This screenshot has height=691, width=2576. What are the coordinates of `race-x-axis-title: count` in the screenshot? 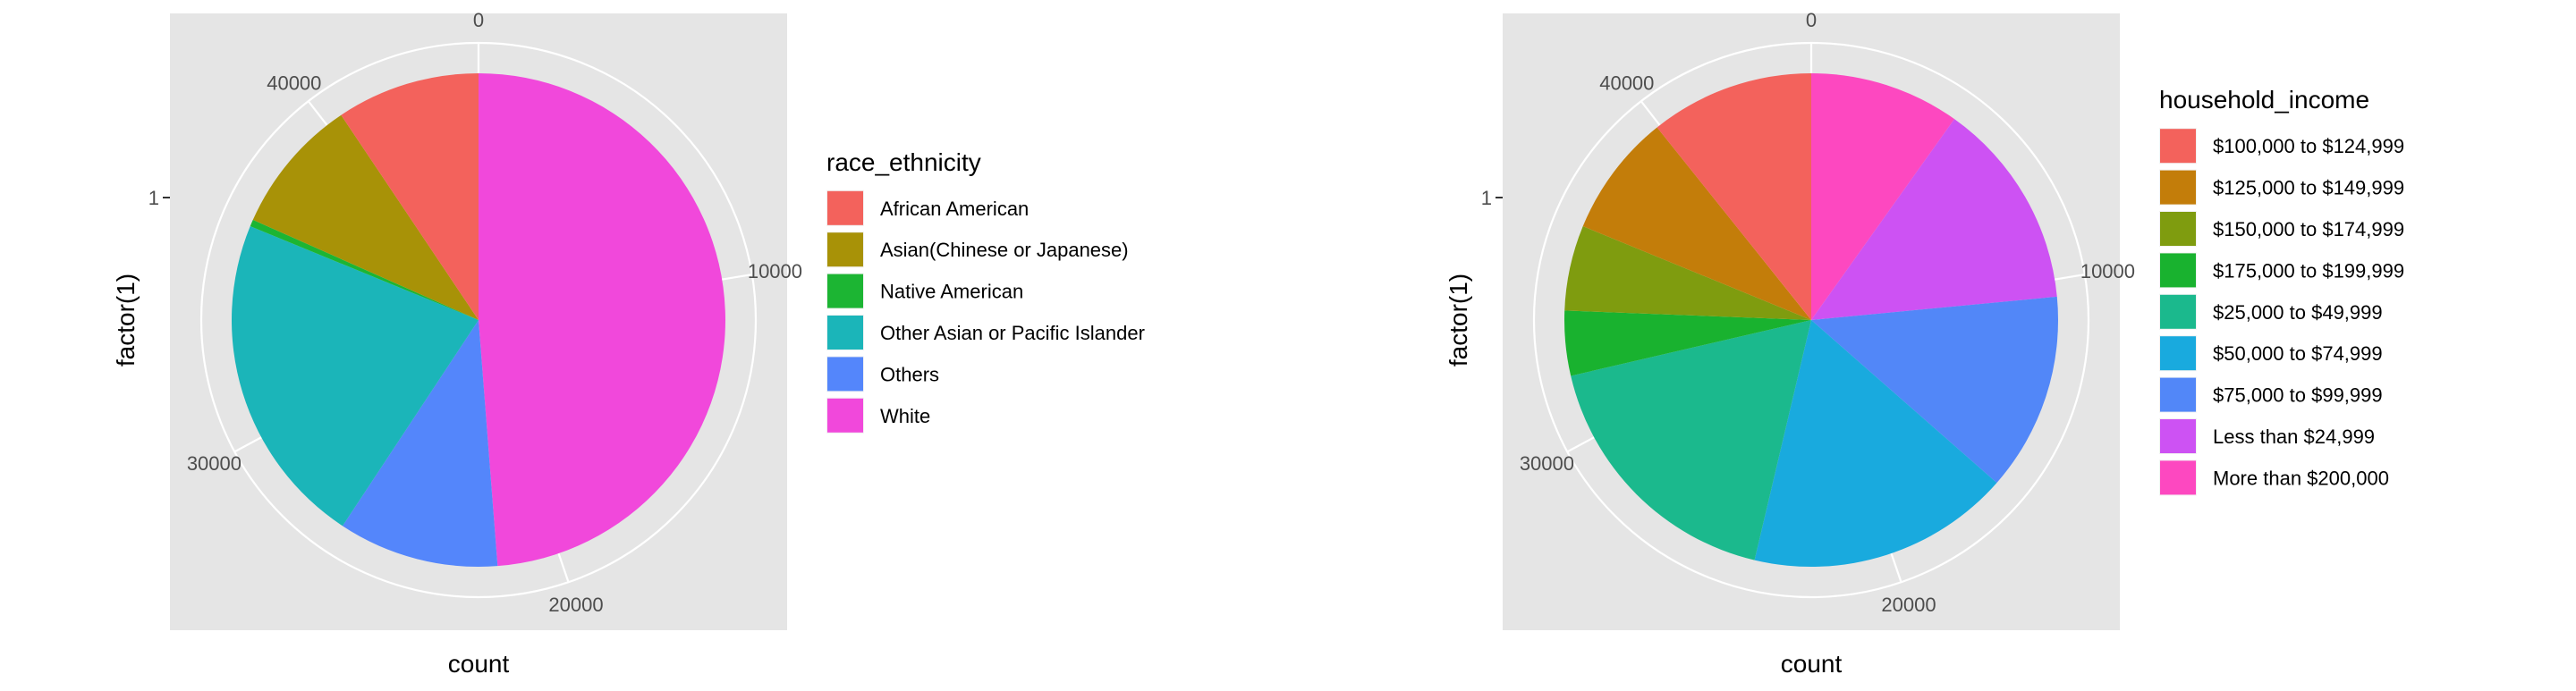 It's located at (479, 664).